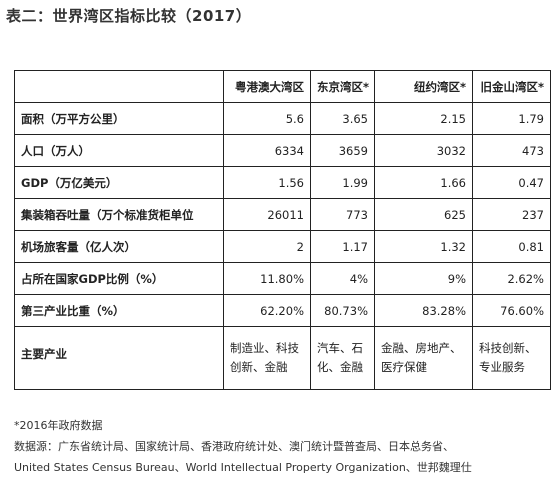 The image size is (559, 484). Describe the element at coordinates (119, 246) in the screenshot. I see `row-label: 机场旅客量（亿人次）` at that location.